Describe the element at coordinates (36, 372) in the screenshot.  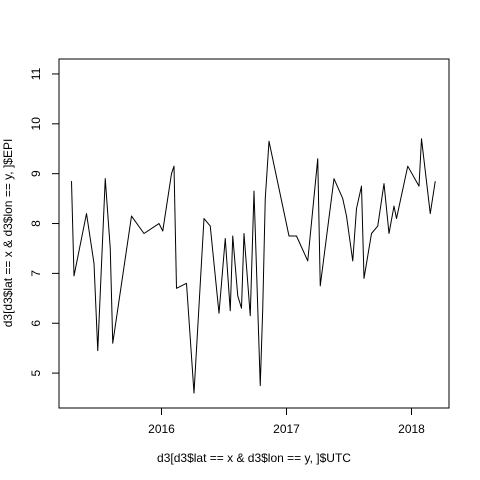
I see `y-tick-label: 5` at that location.